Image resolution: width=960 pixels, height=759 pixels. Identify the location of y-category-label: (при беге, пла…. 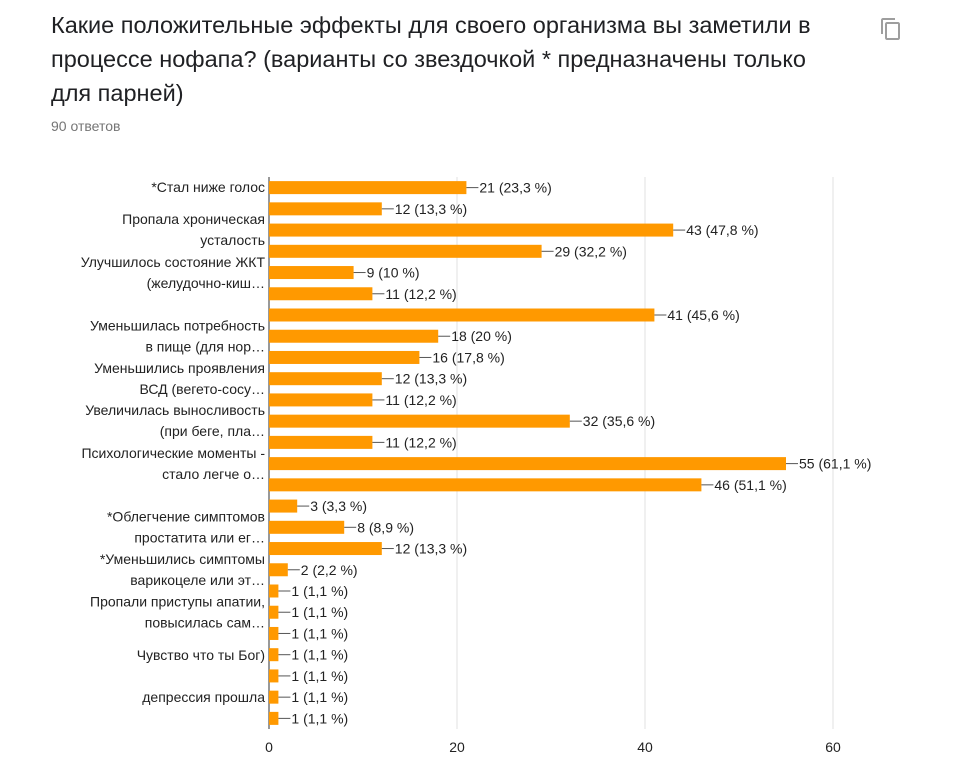
(212, 431).